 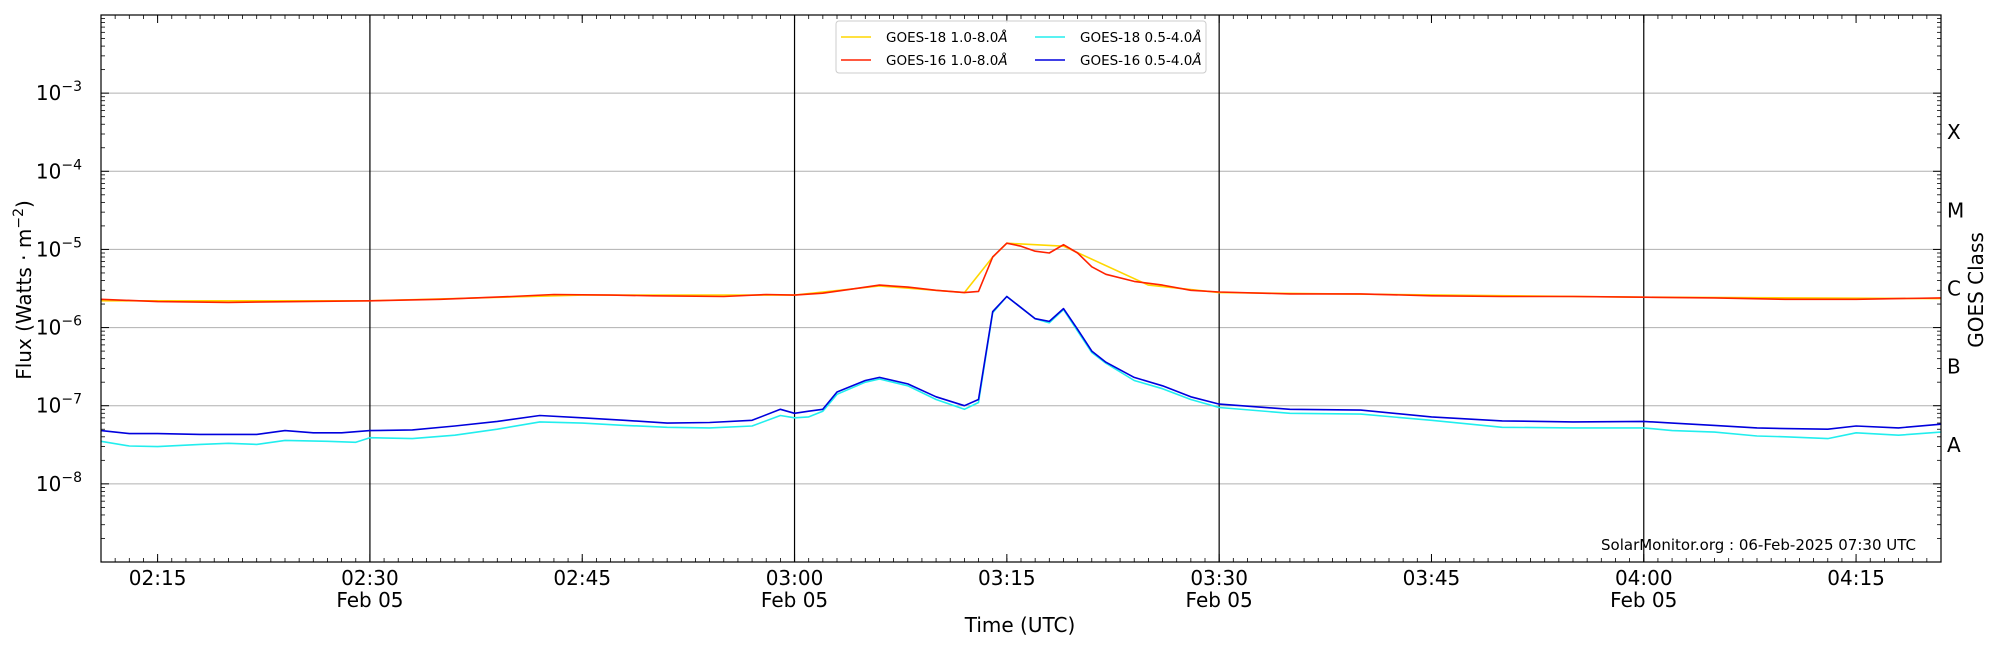 I want to click on legend-entry-name: GOES-18 1.0-8.0, so click(x=942, y=38).